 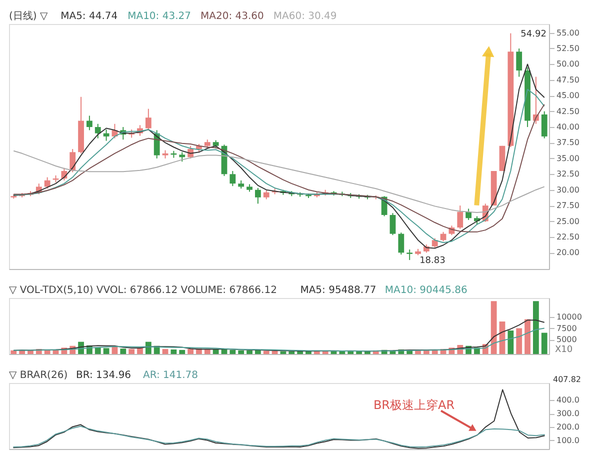 What do you see at coordinates (568, 237) in the screenshot?
I see `y-tick-label: 22.50` at bounding box center [568, 237].